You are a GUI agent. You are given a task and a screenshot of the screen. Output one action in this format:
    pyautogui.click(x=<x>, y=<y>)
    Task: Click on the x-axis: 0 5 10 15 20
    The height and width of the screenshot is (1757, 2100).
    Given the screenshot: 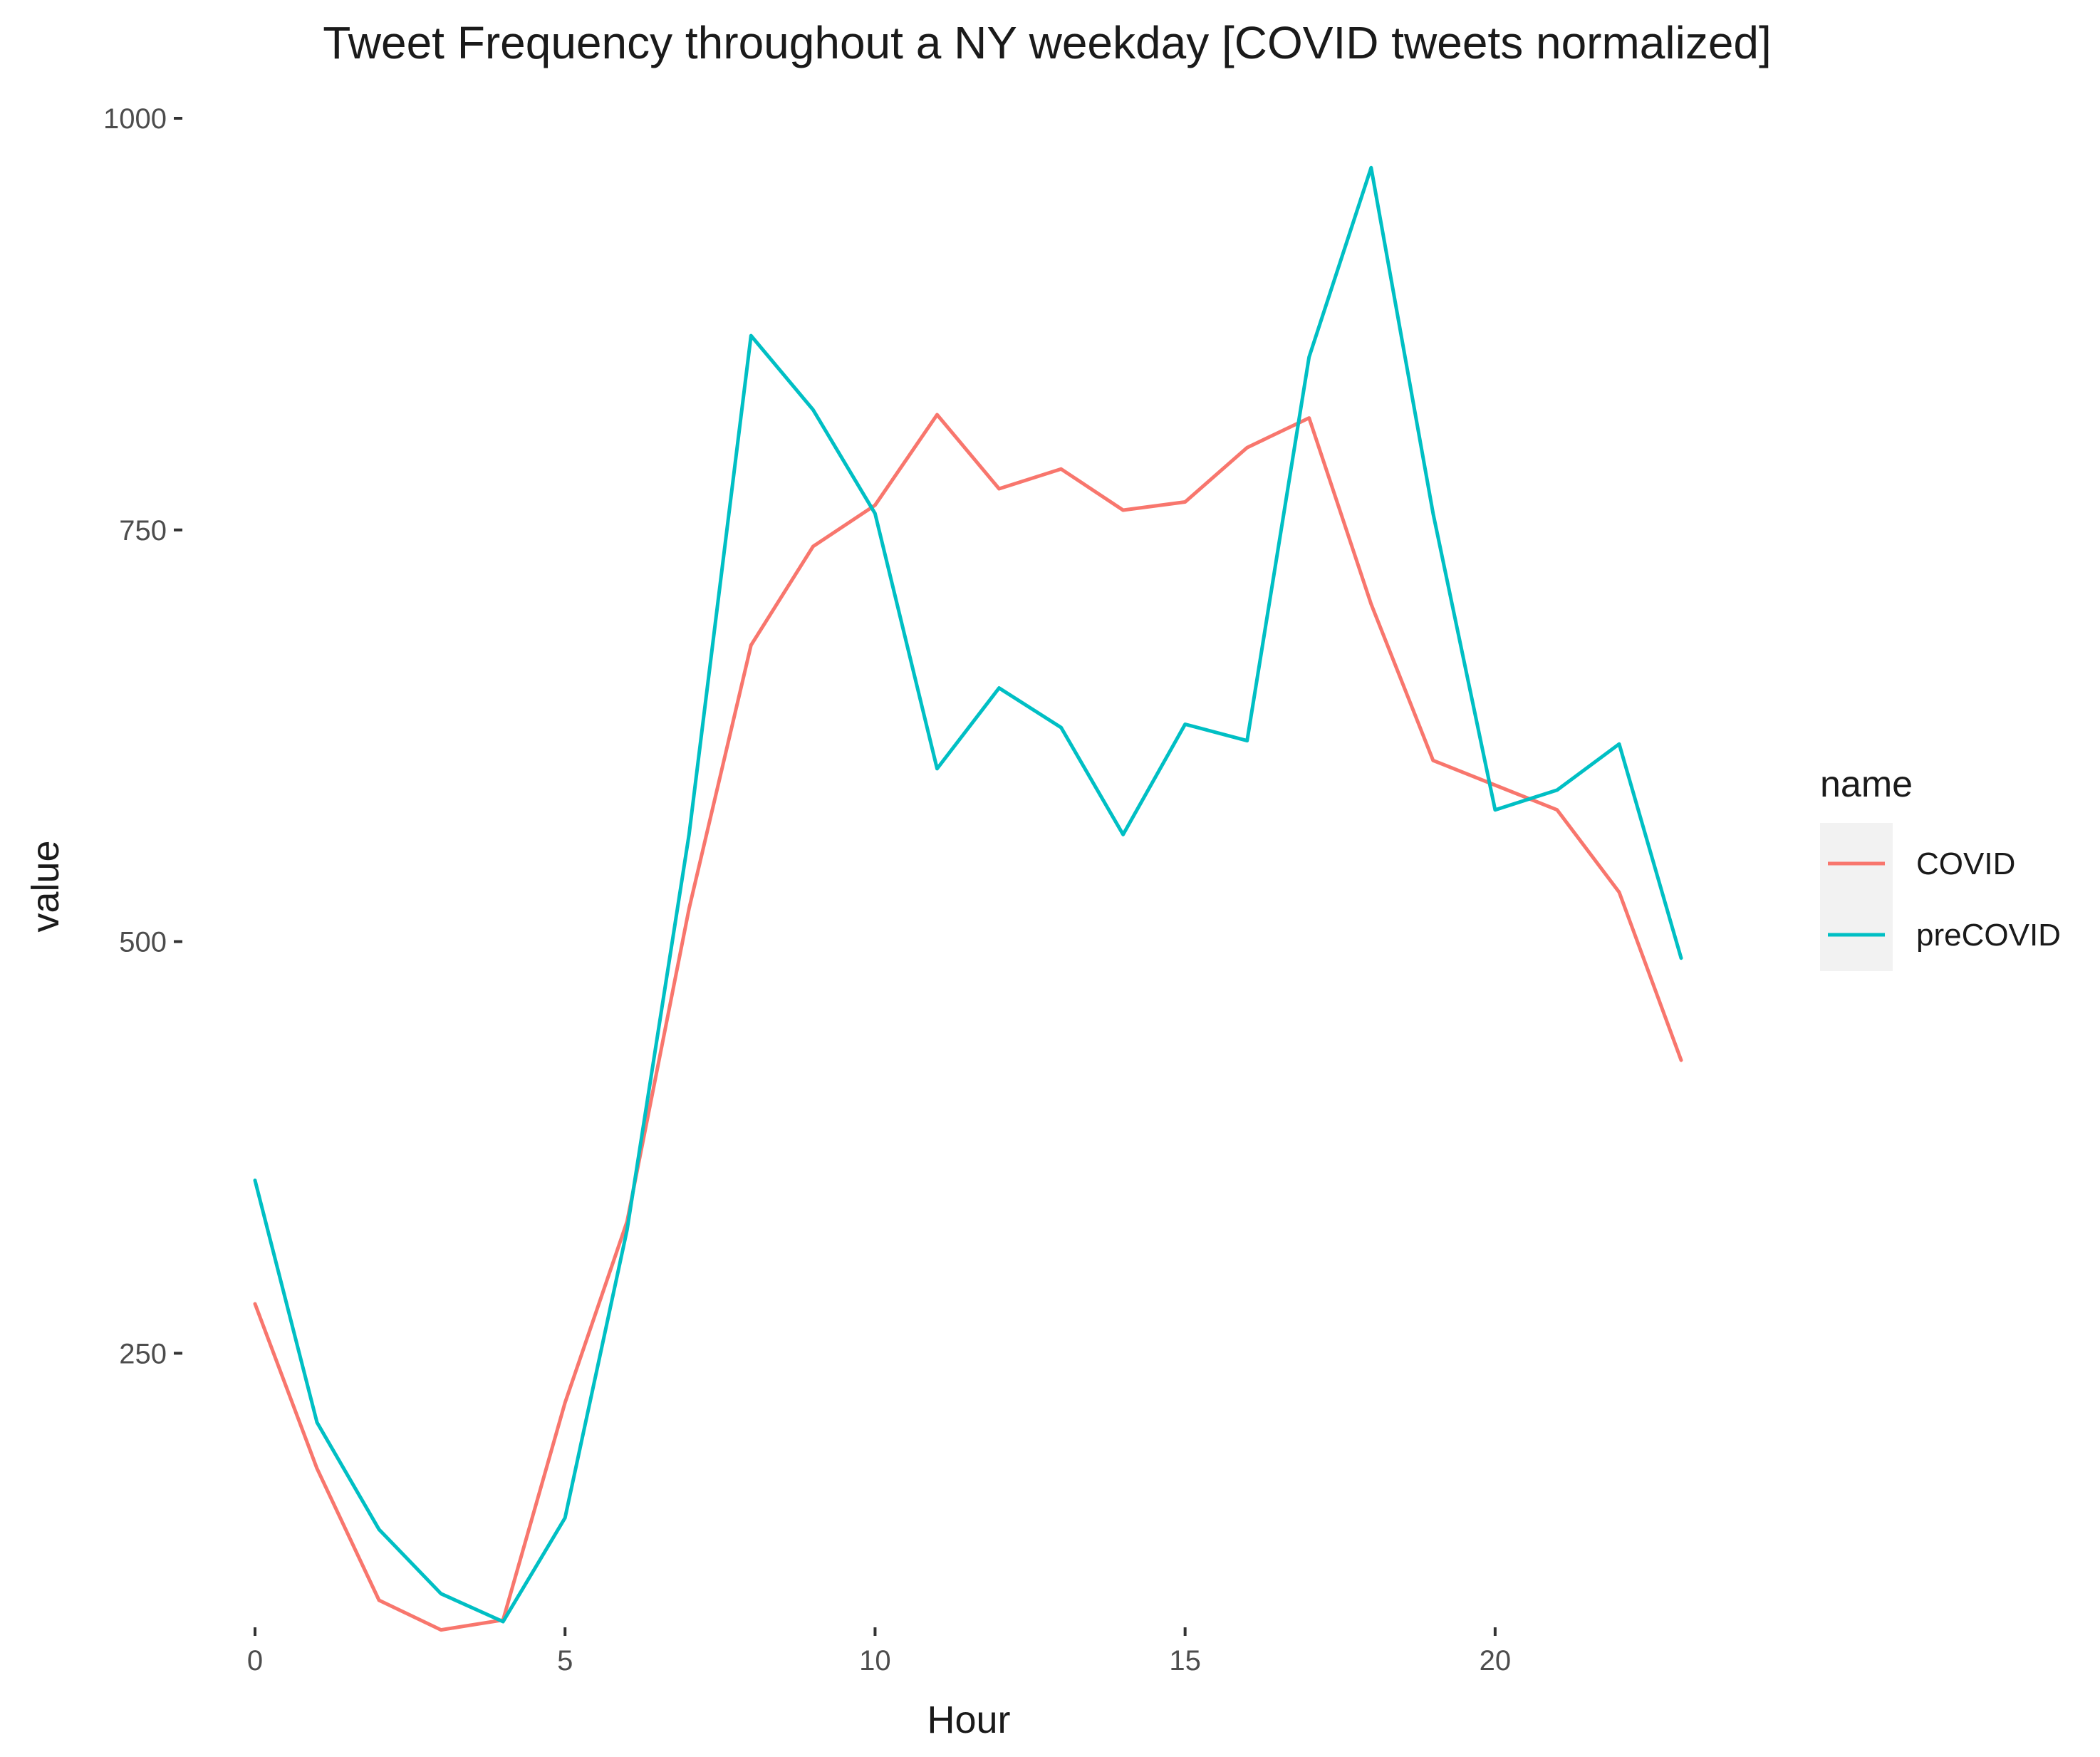 What is the action you would take?
    pyautogui.click(x=879, y=1651)
    